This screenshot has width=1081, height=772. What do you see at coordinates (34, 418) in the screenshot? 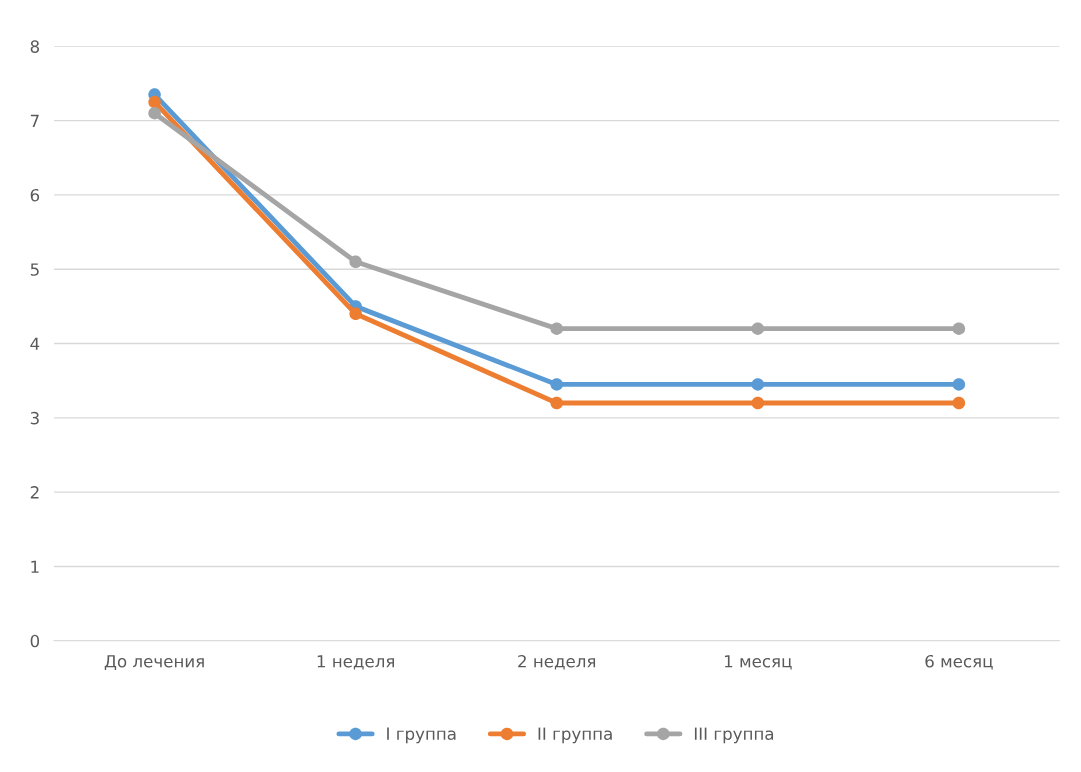
I see `y-tick-label: 3` at bounding box center [34, 418].